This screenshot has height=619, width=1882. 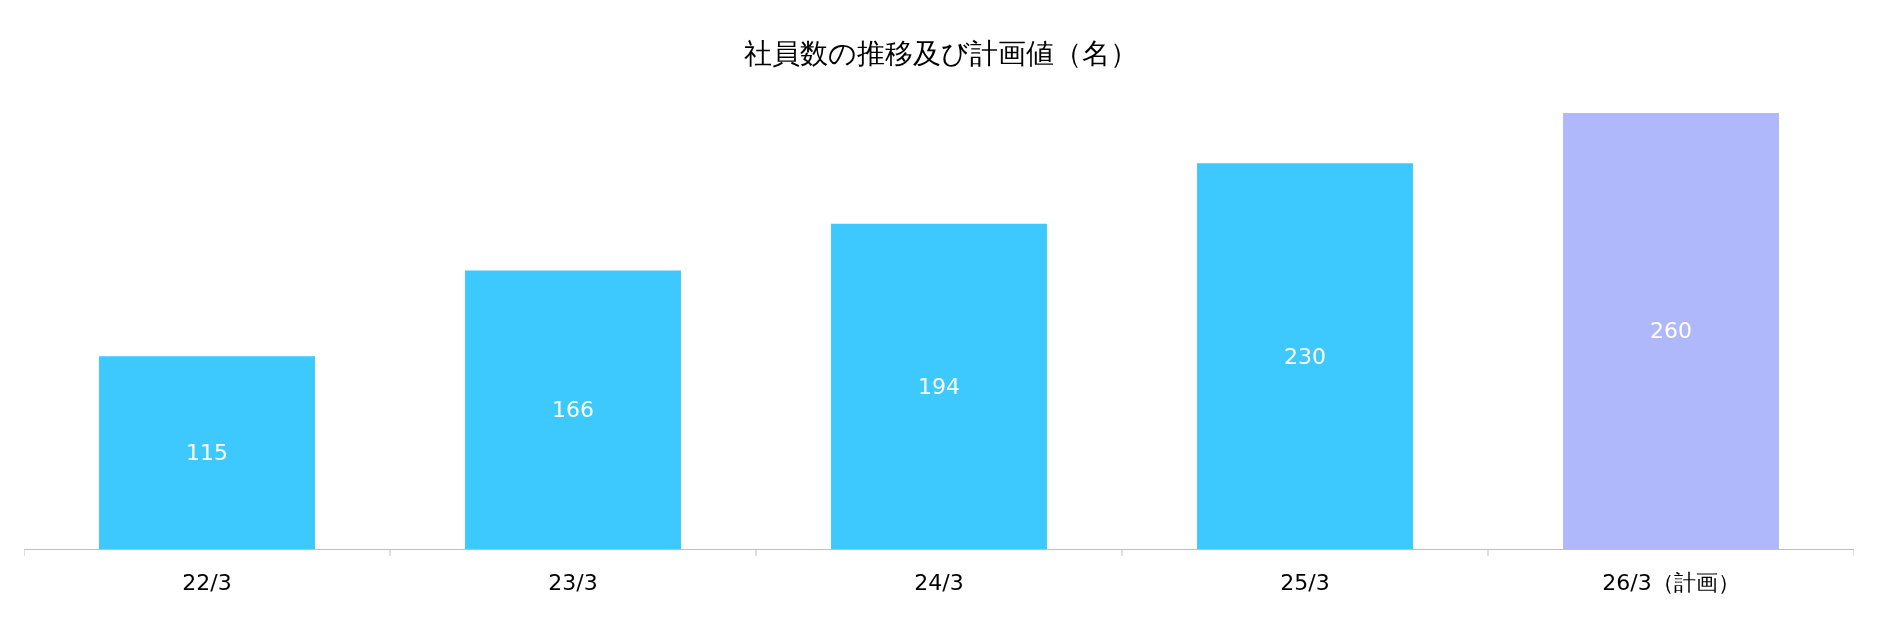 What do you see at coordinates (939, 583) in the screenshot?
I see `x-tick-label: 24/3` at bounding box center [939, 583].